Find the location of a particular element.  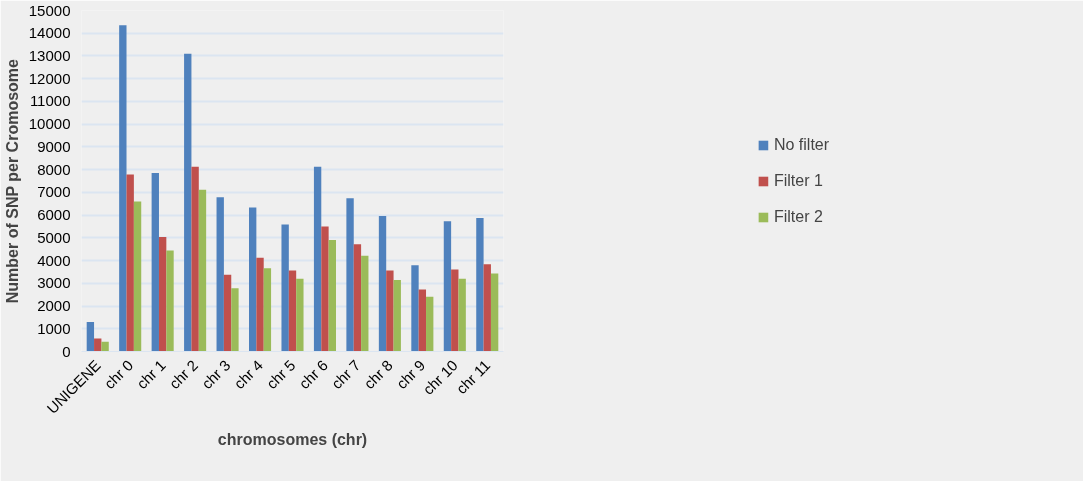

y-axis-title: Number of SNP per Cromosome is located at coordinates (12, 181).